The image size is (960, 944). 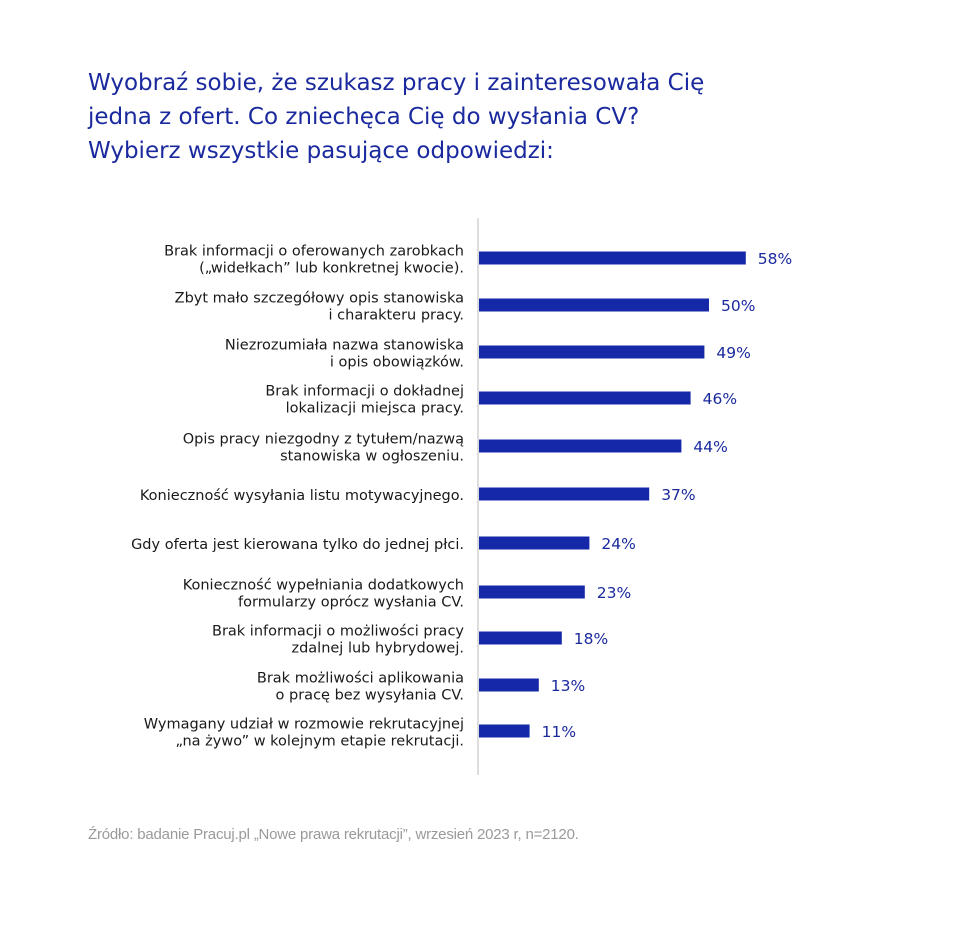 I want to click on bar-value-label: 11%, so click(x=559, y=732).